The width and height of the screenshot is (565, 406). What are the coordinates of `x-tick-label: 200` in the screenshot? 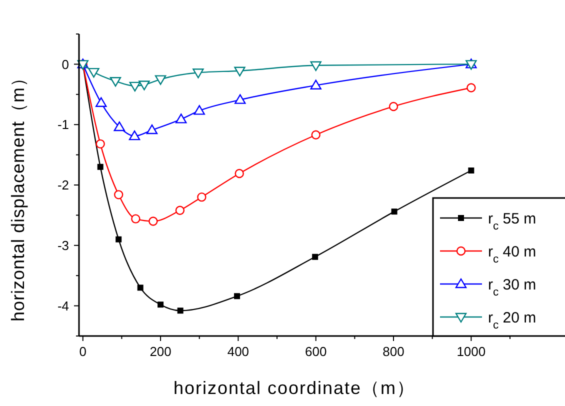 It's located at (161, 351).